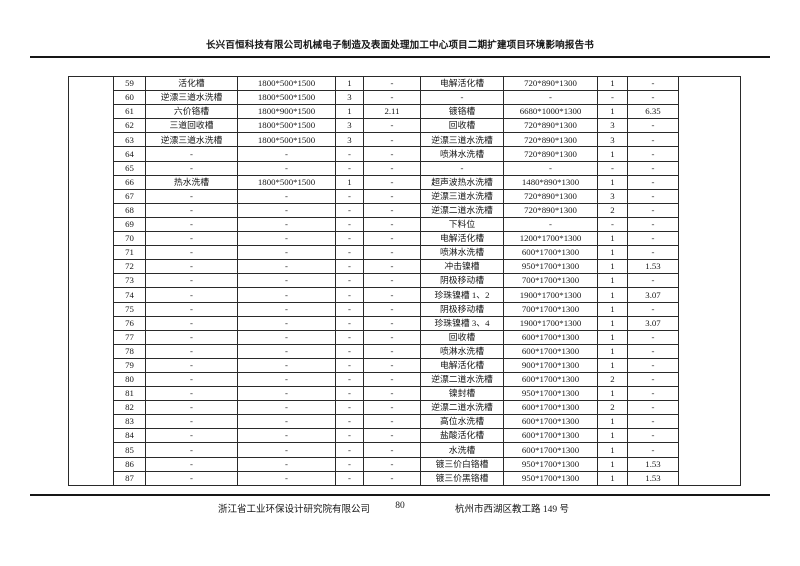 The width and height of the screenshot is (800, 566). Describe the element at coordinates (653, 464) in the screenshot. I see `cell-val2: 1.53` at that location.